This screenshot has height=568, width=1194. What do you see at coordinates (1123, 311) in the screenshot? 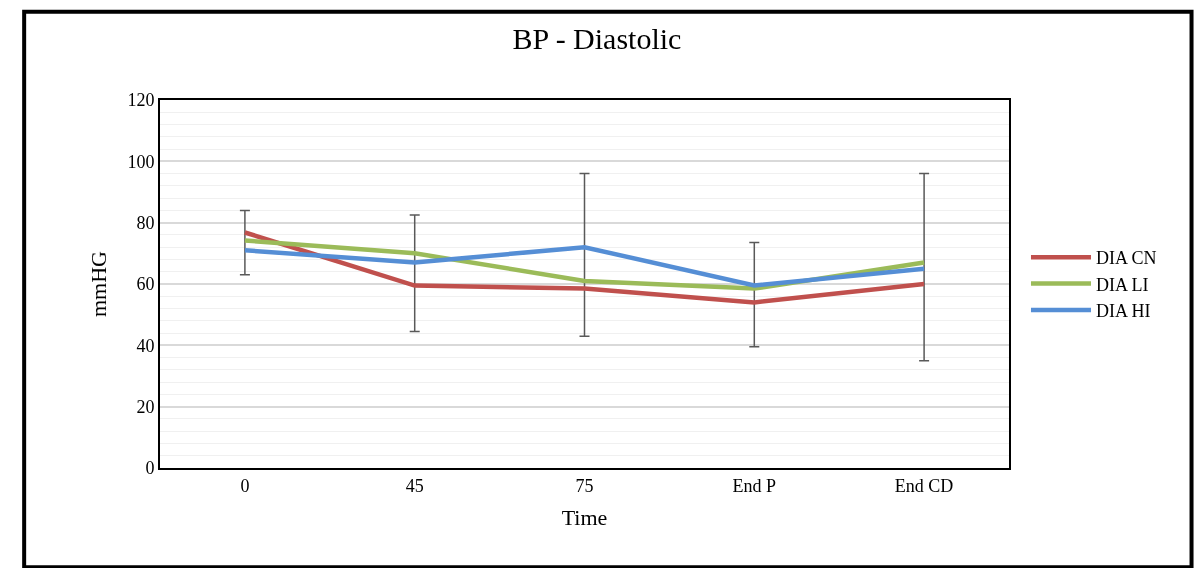
I see `legend-label: DIA HI` at bounding box center [1123, 311].